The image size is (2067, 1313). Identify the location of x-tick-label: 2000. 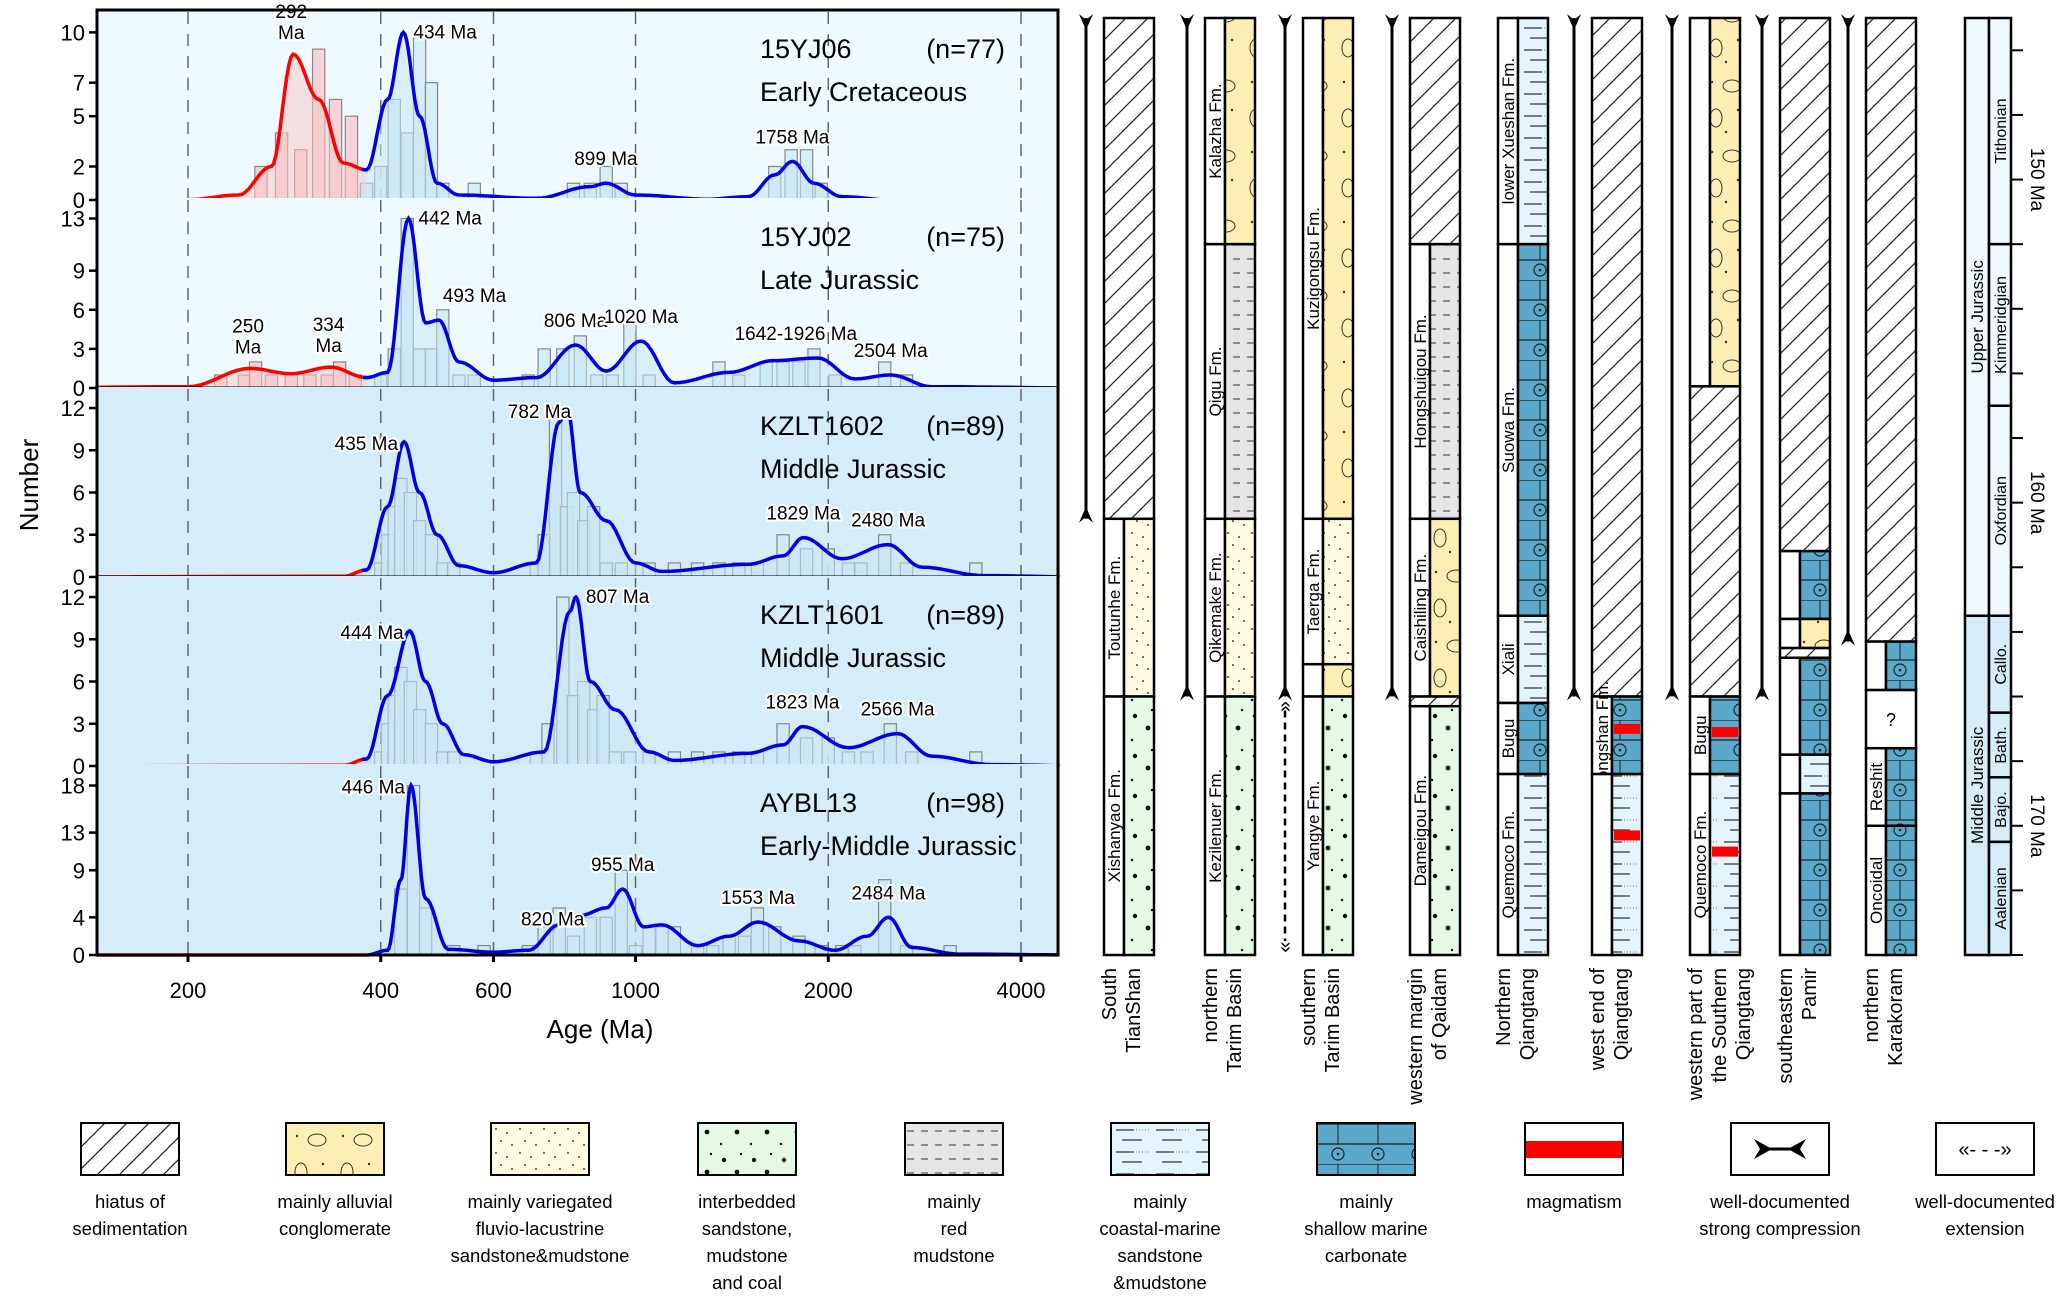
(828, 990).